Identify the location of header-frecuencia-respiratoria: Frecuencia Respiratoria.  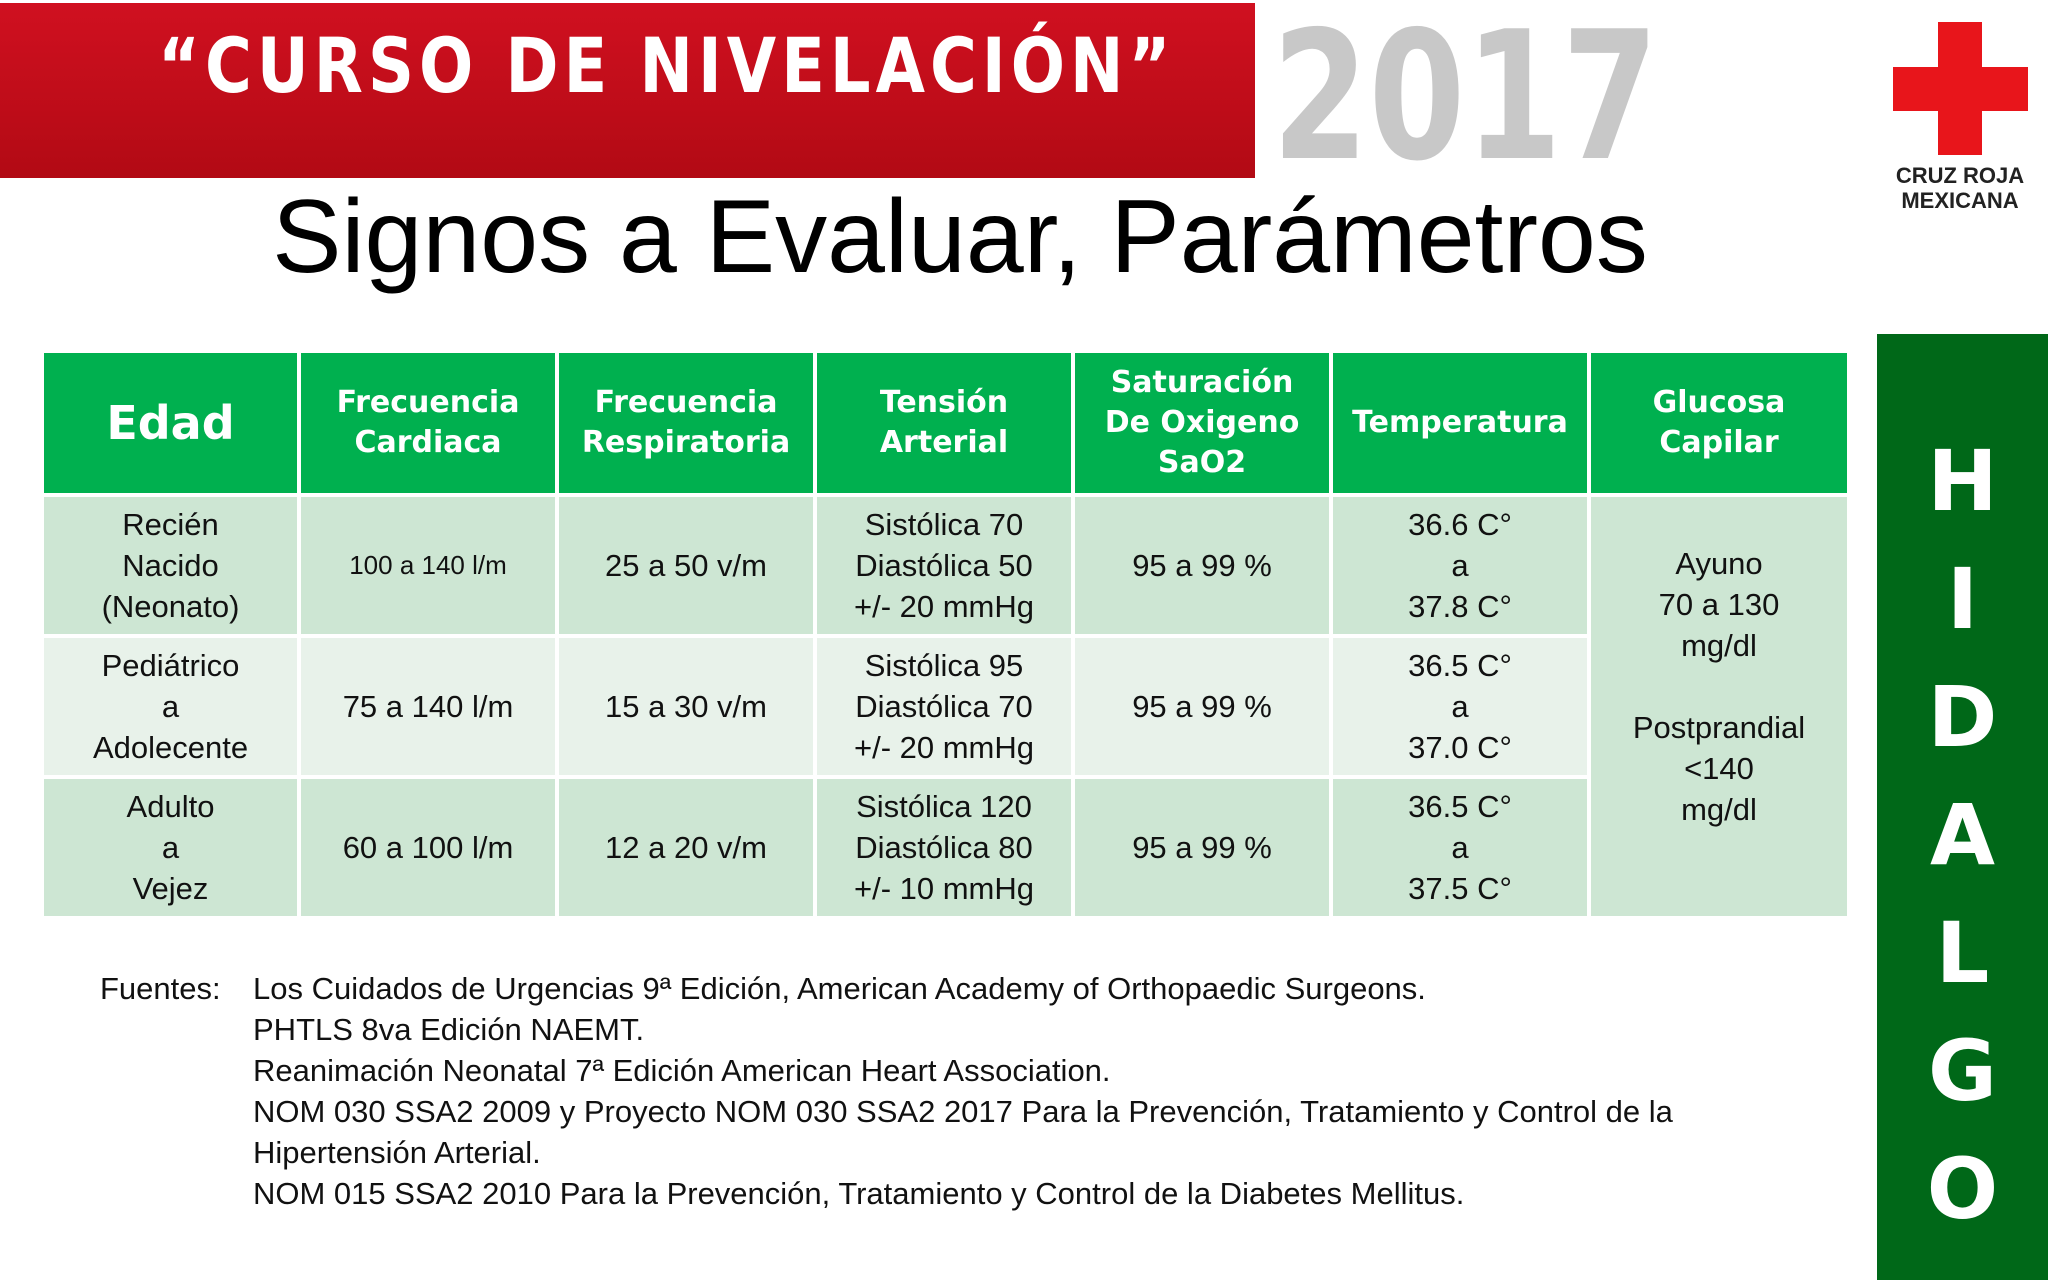
(686, 423).